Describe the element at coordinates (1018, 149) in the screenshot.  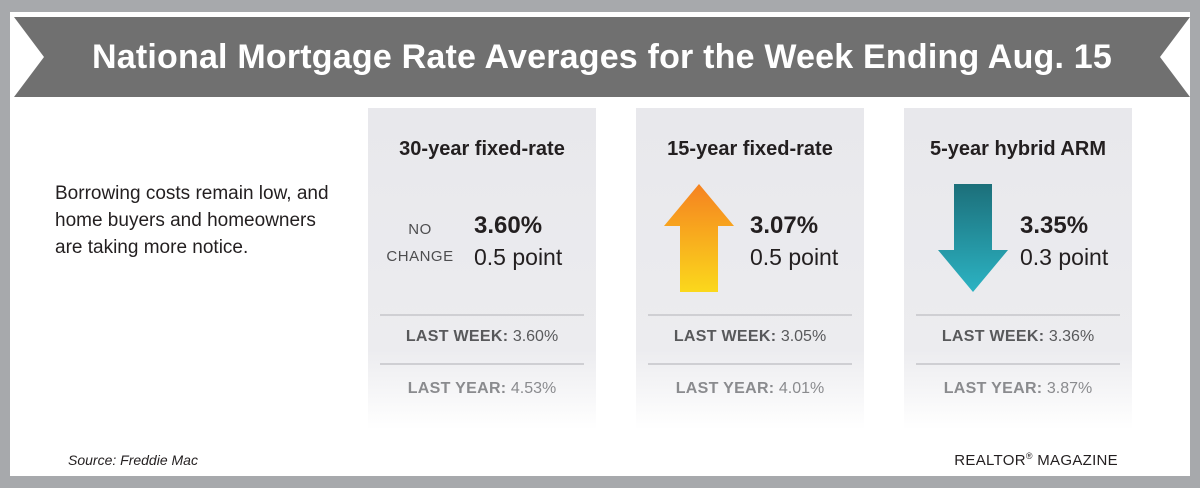
I see `card-title: 5-year hybrid ARM` at that location.